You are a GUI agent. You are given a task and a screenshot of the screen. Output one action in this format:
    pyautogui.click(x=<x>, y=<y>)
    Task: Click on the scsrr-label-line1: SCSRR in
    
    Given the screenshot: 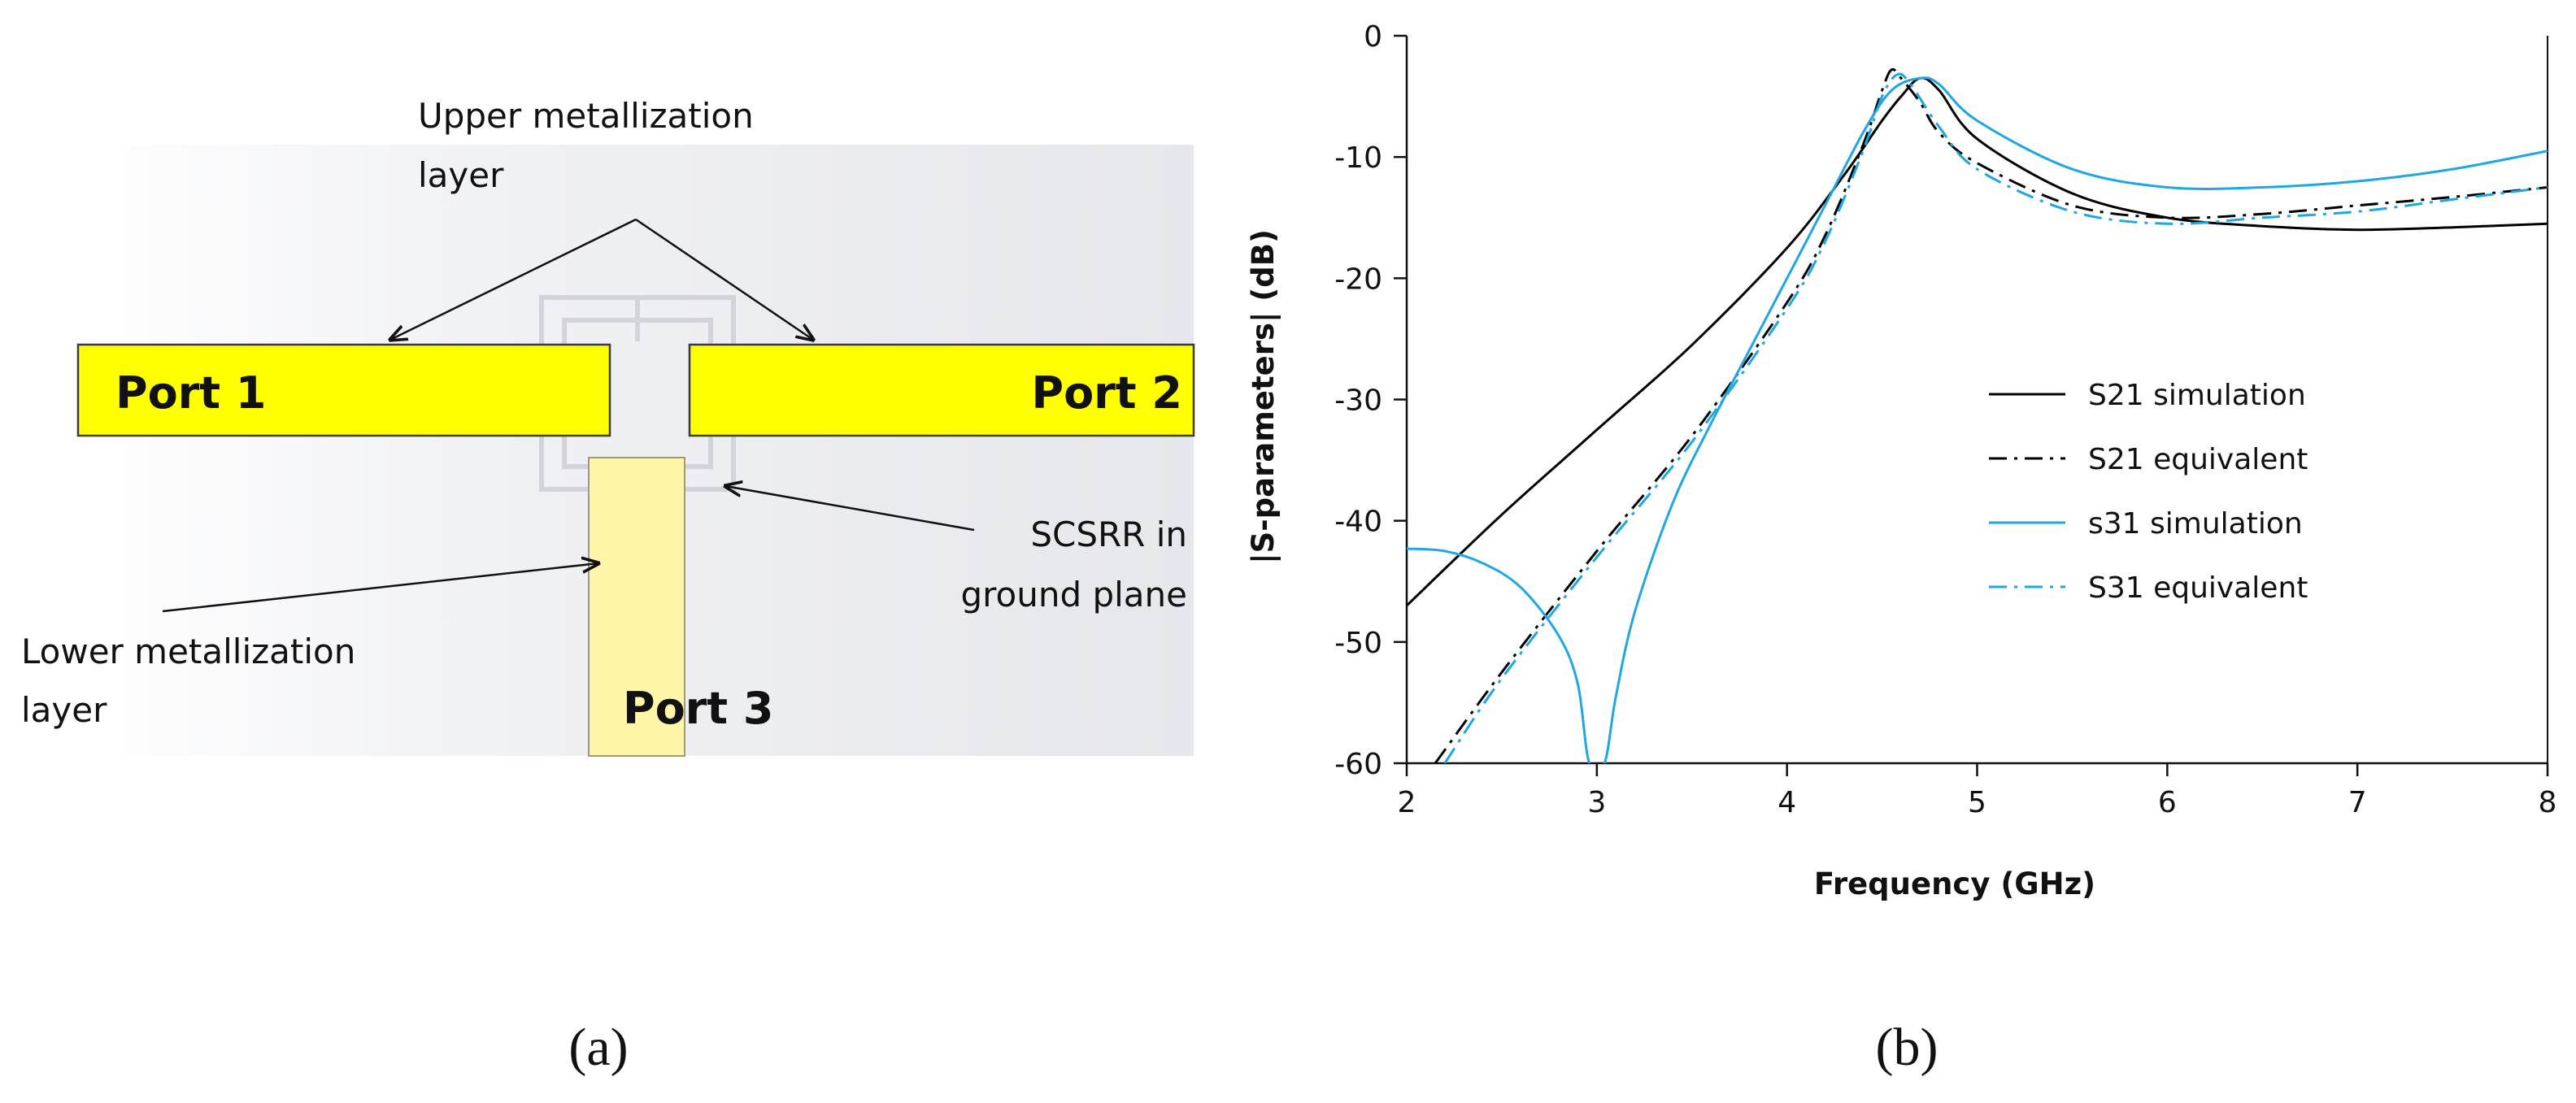 What is the action you would take?
    pyautogui.click(x=1109, y=534)
    